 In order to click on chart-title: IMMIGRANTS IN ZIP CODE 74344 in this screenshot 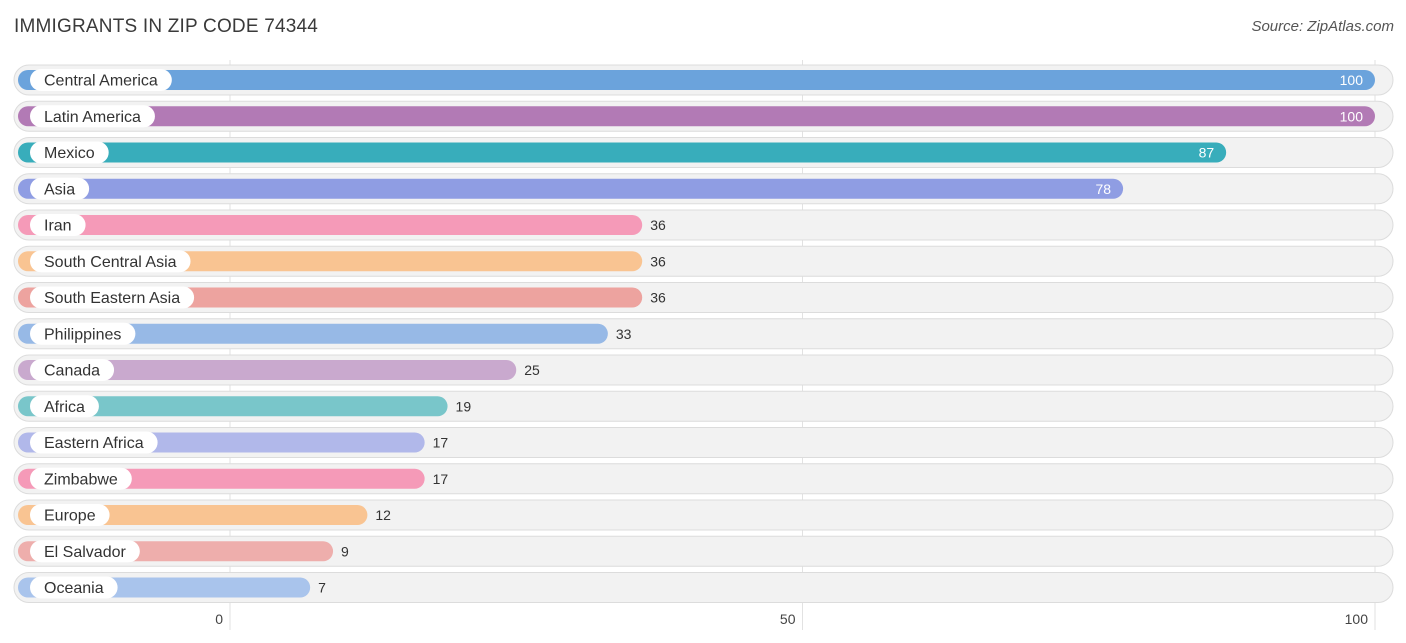, I will do `click(166, 26)`.